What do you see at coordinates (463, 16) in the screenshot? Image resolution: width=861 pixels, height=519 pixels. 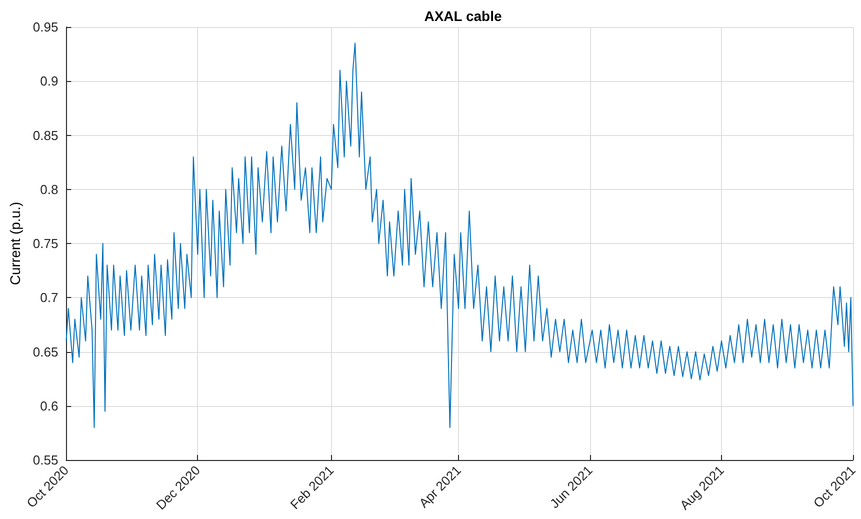 I see `chart-title: AXAL cable` at bounding box center [463, 16].